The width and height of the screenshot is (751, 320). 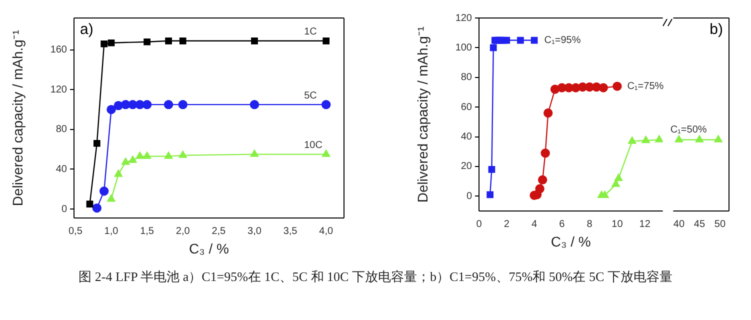 I want to click on series-label: 1C, so click(x=310, y=32).